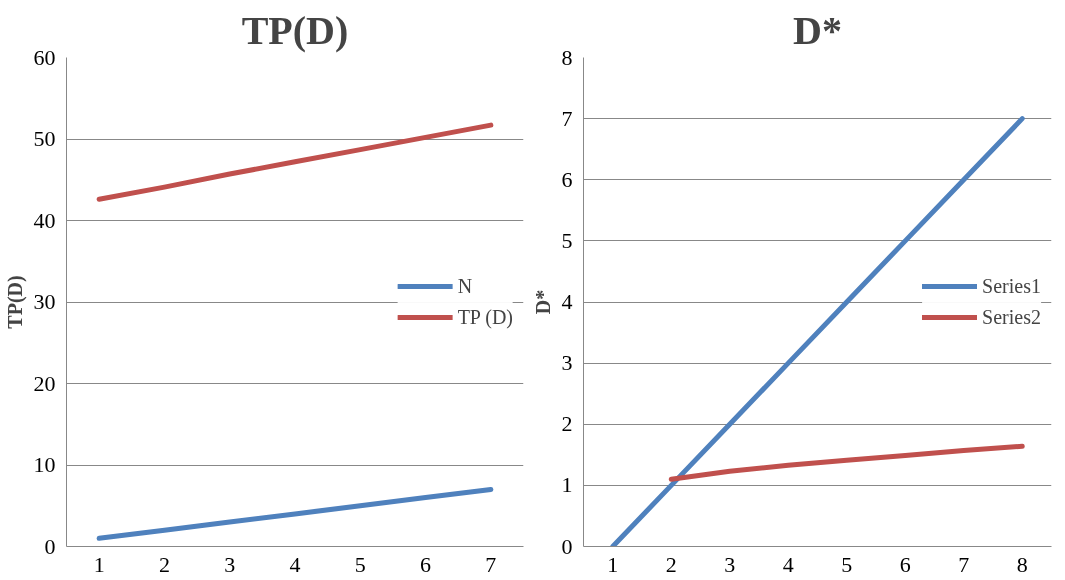 Image resolution: width=1065 pixels, height=580 pixels. I want to click on legend-label: TP (D), so click(485, 317).